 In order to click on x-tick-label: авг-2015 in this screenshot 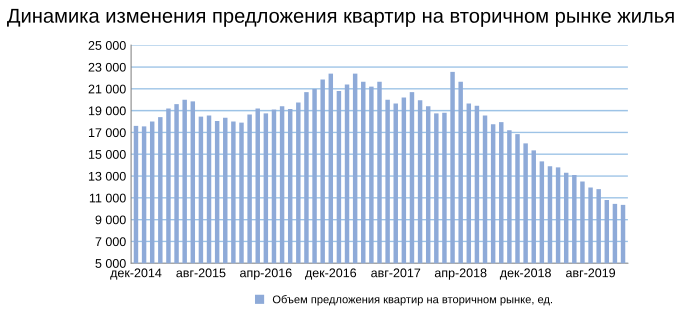, I will do `click(201, 273)`.